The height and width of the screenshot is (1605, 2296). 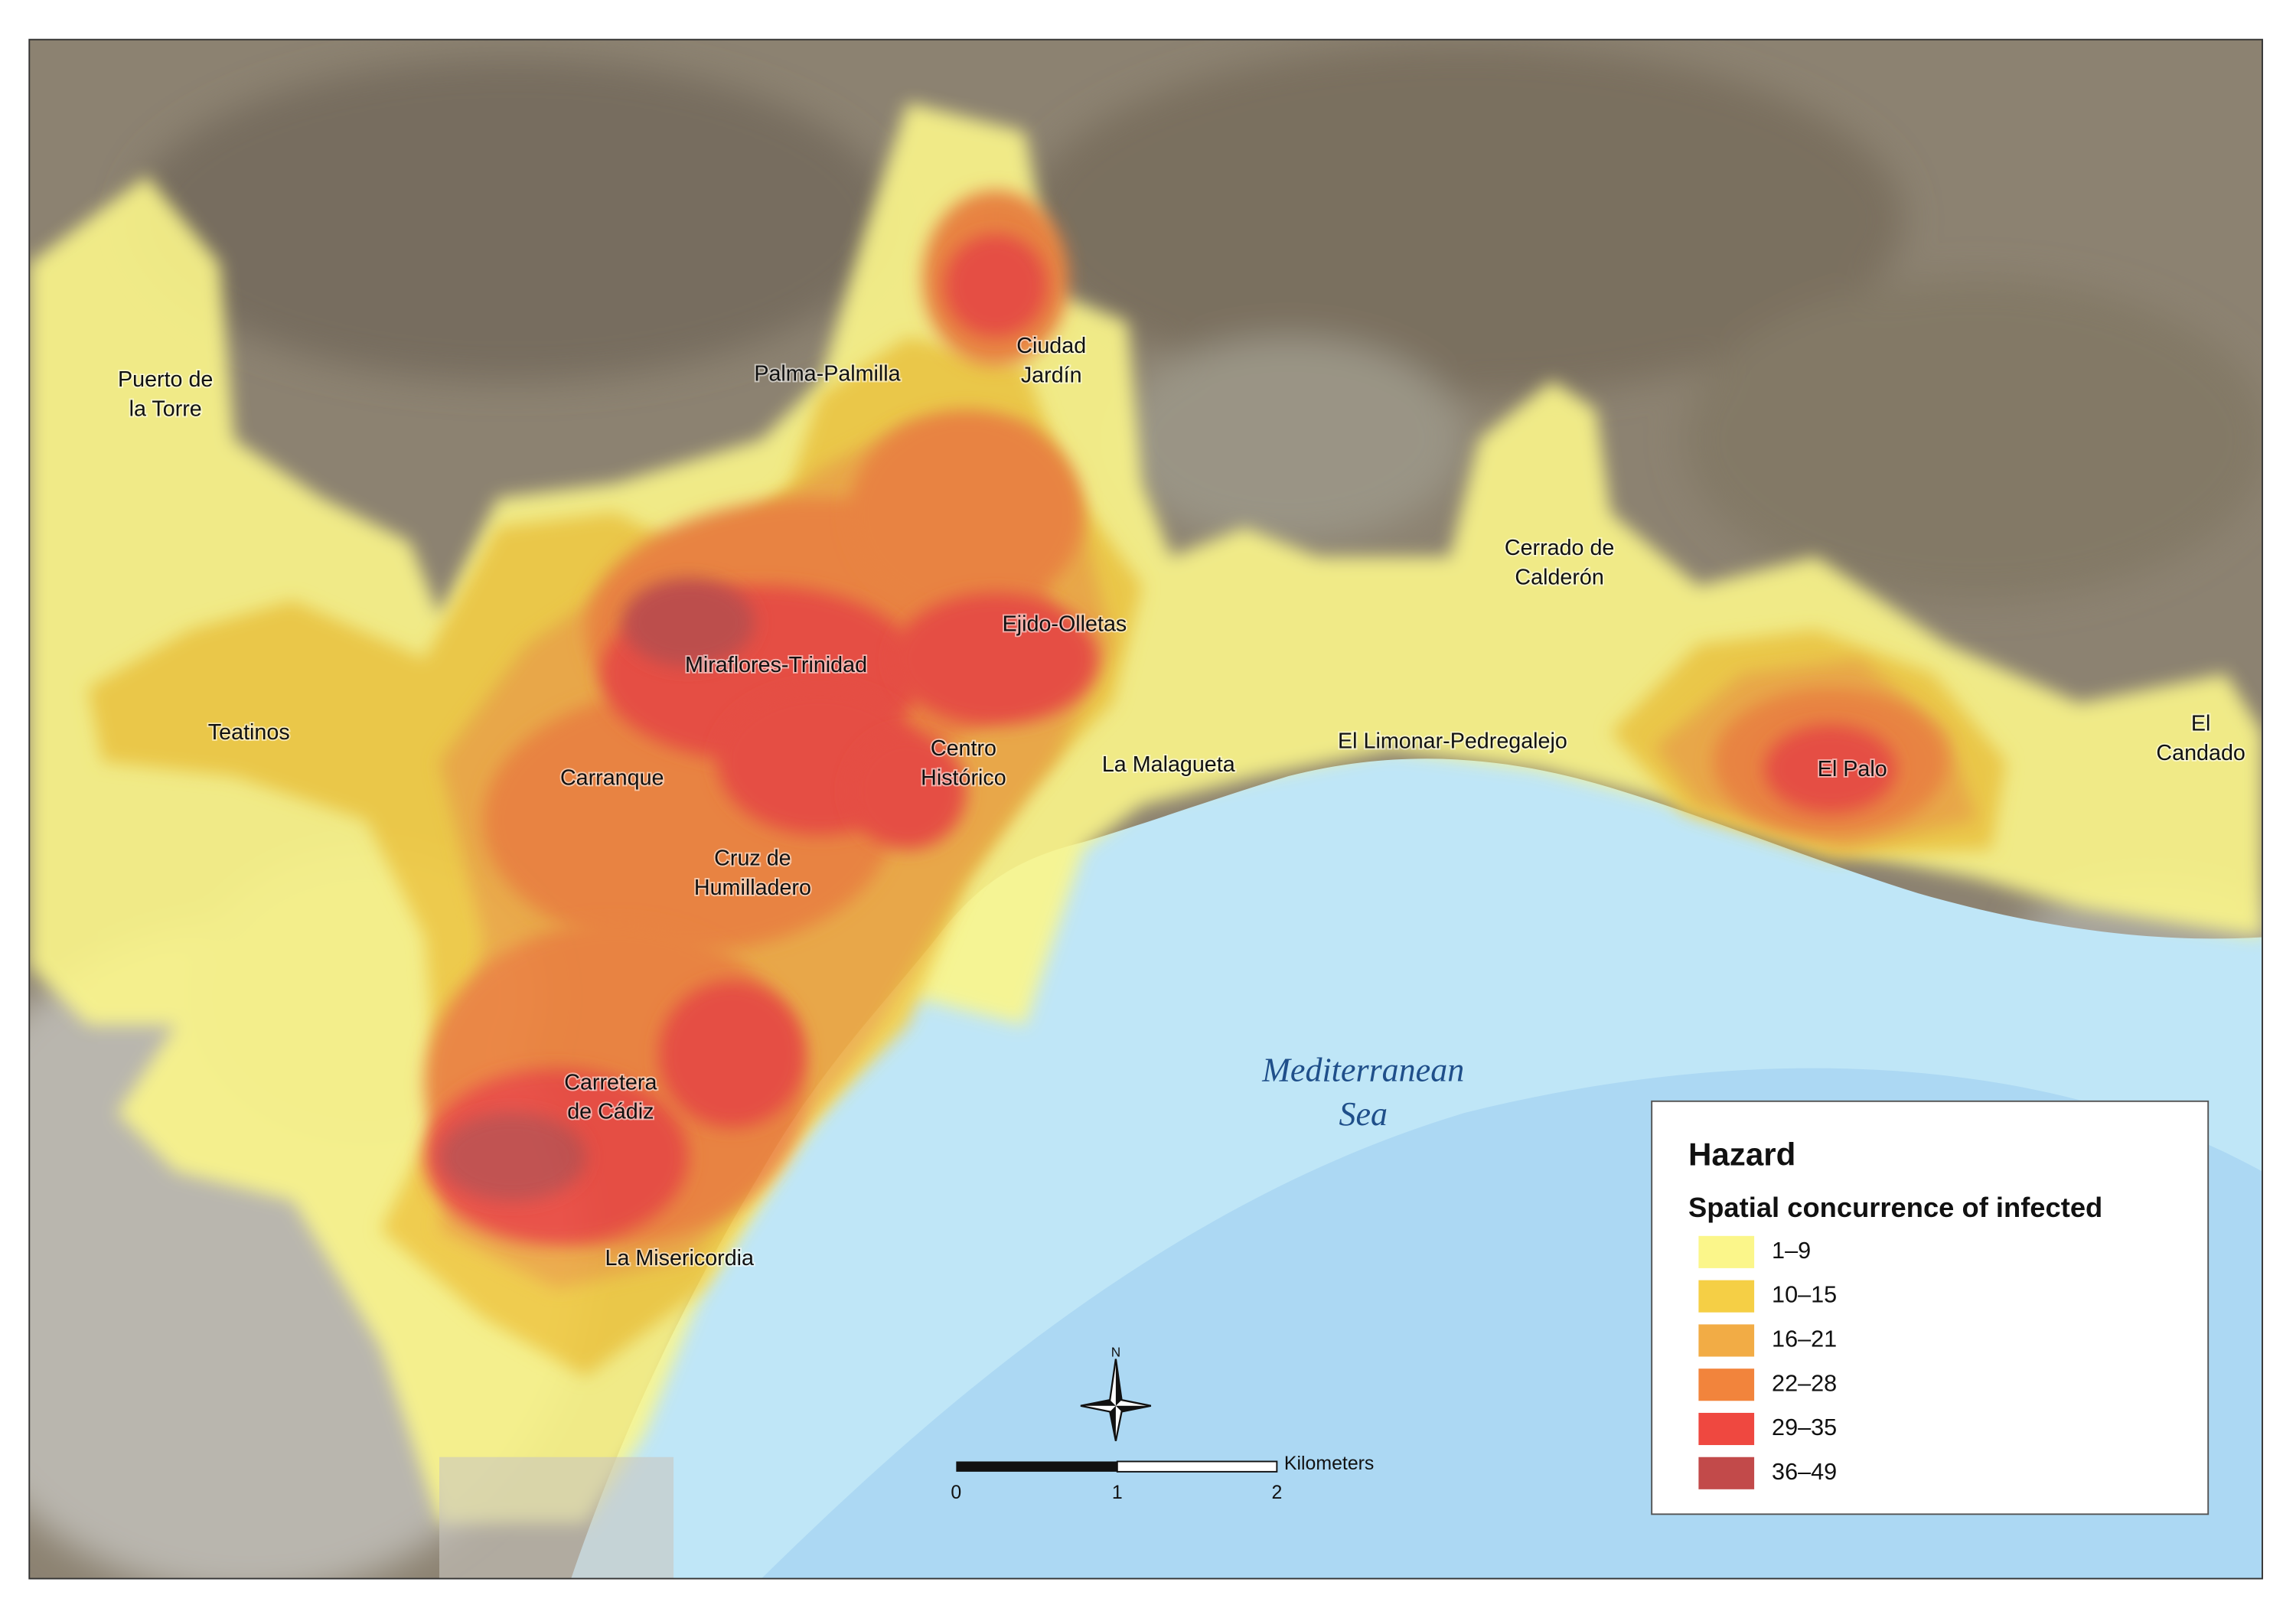 I want to click on legend-title: Hazard, so click(x=1741, y=1155).